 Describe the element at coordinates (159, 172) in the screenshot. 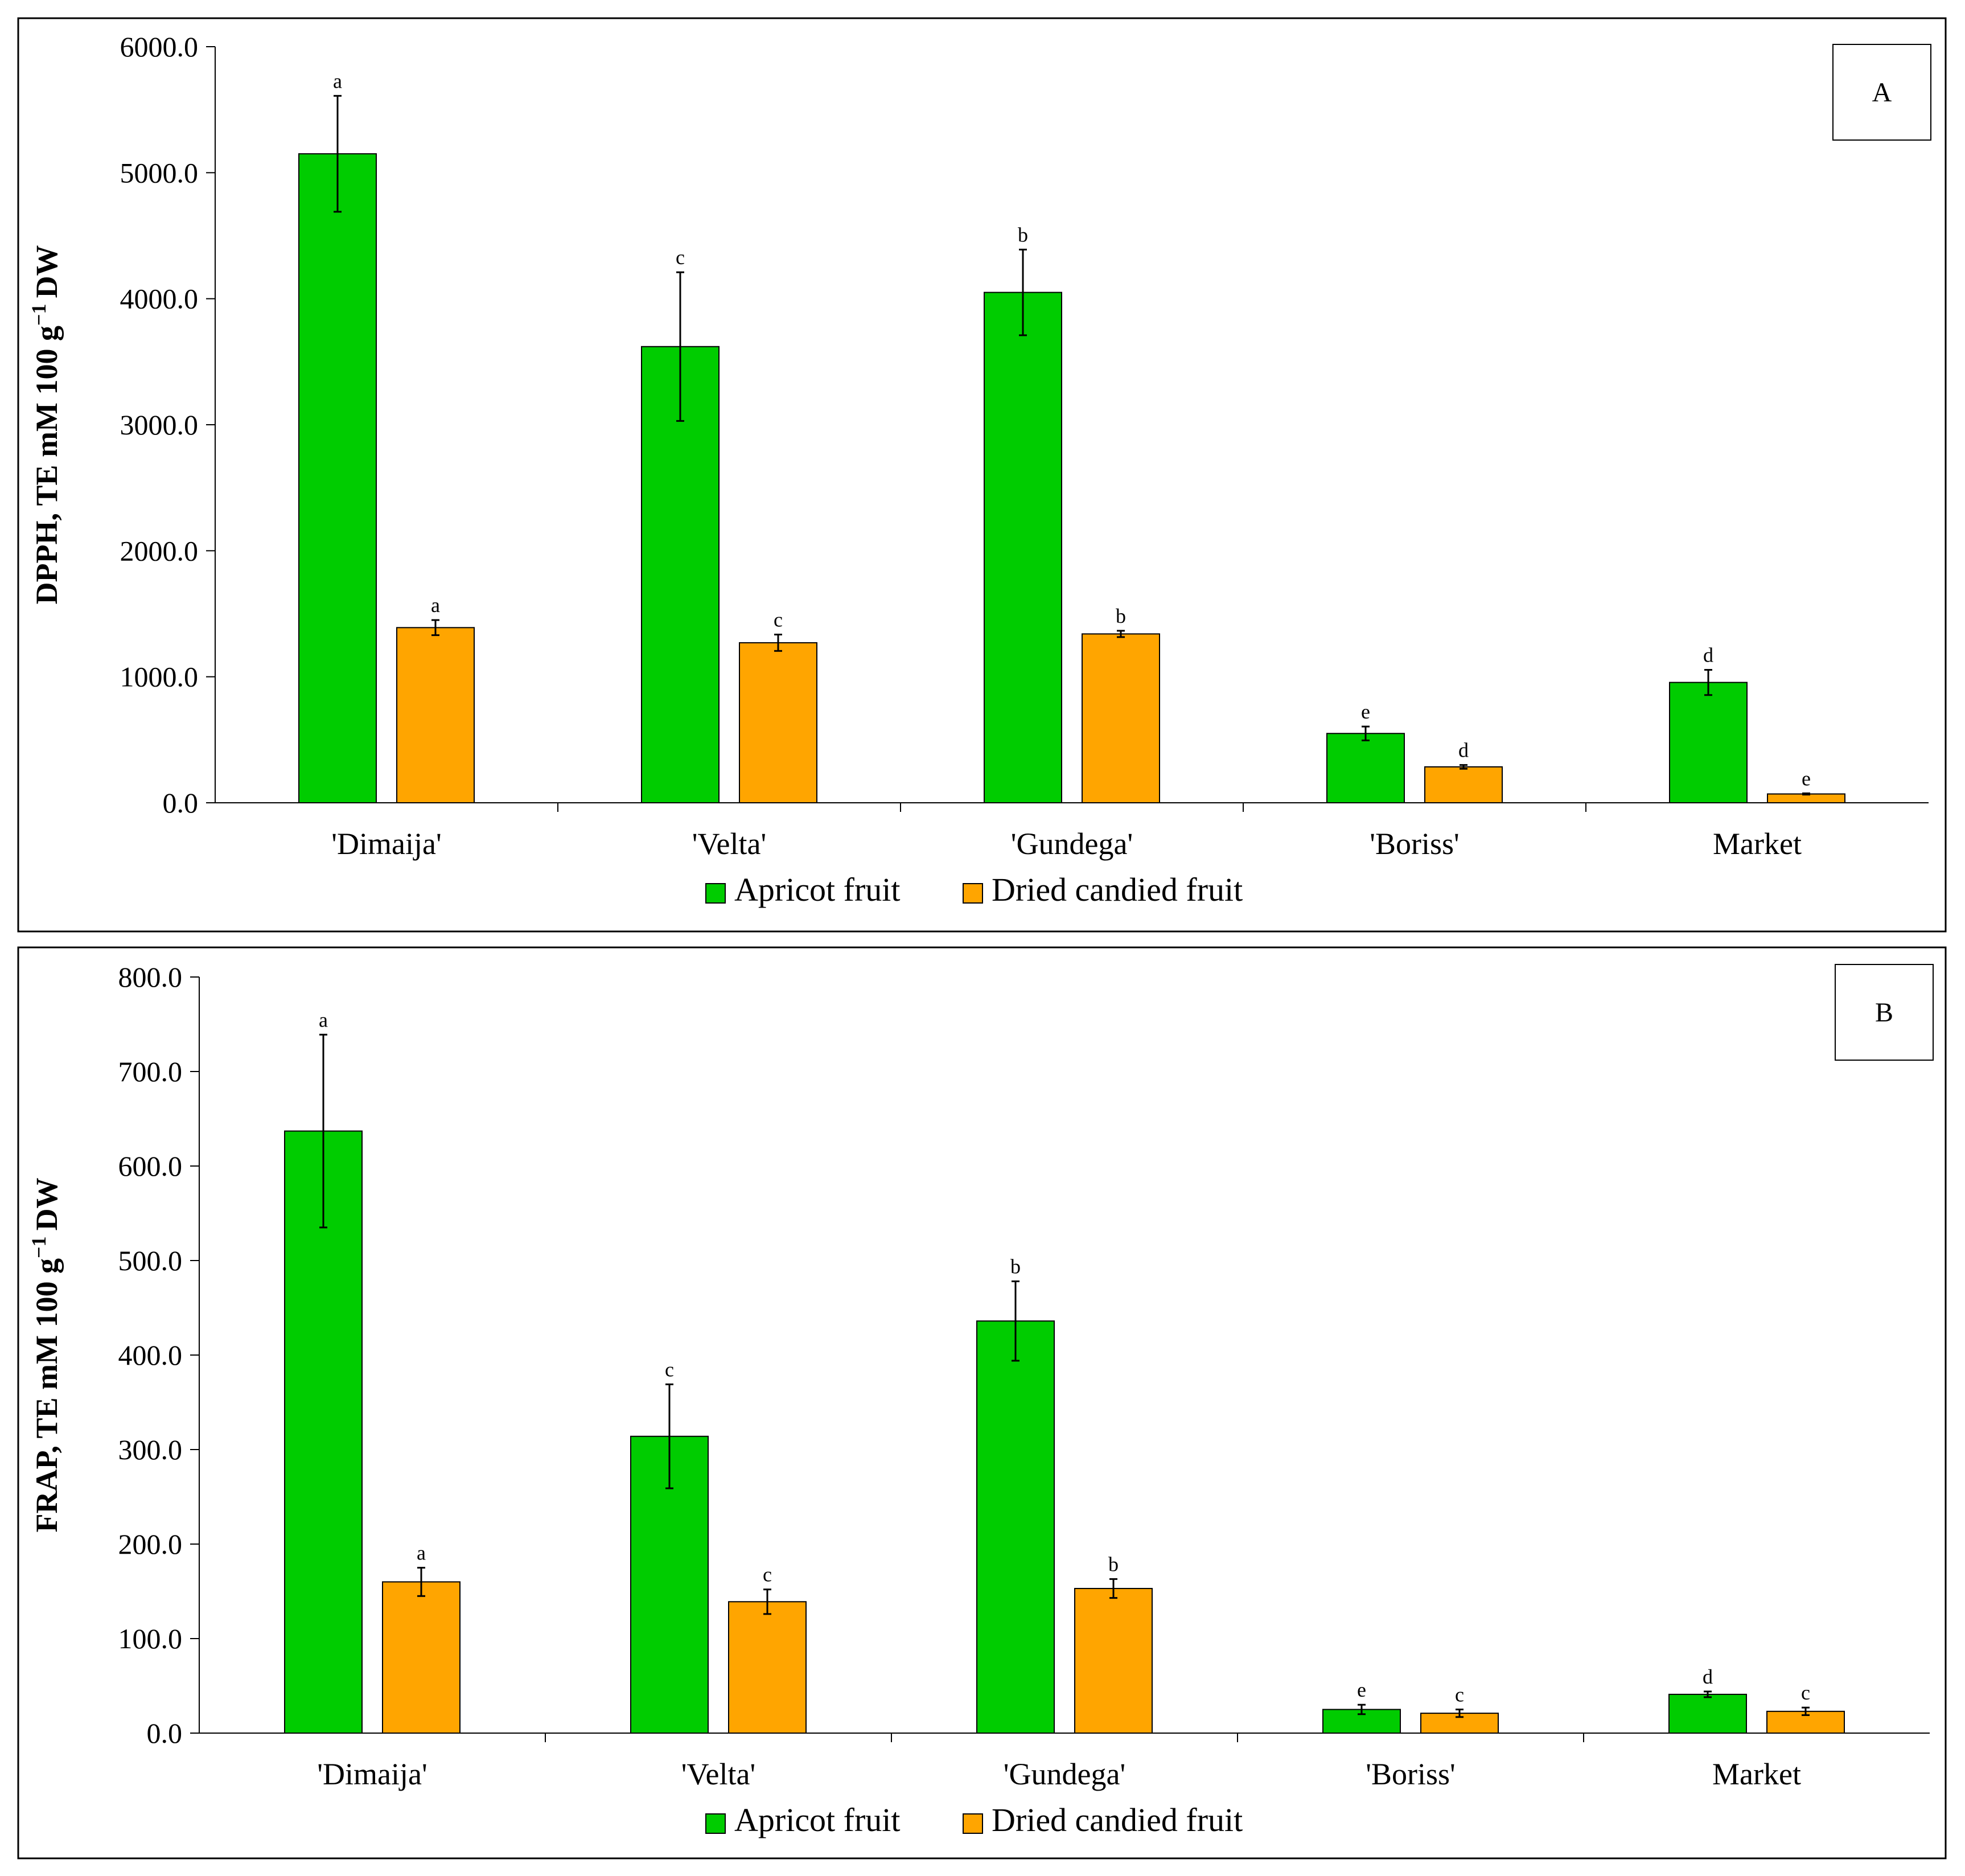

I see `y-tick-label: 5000.0` at that location.